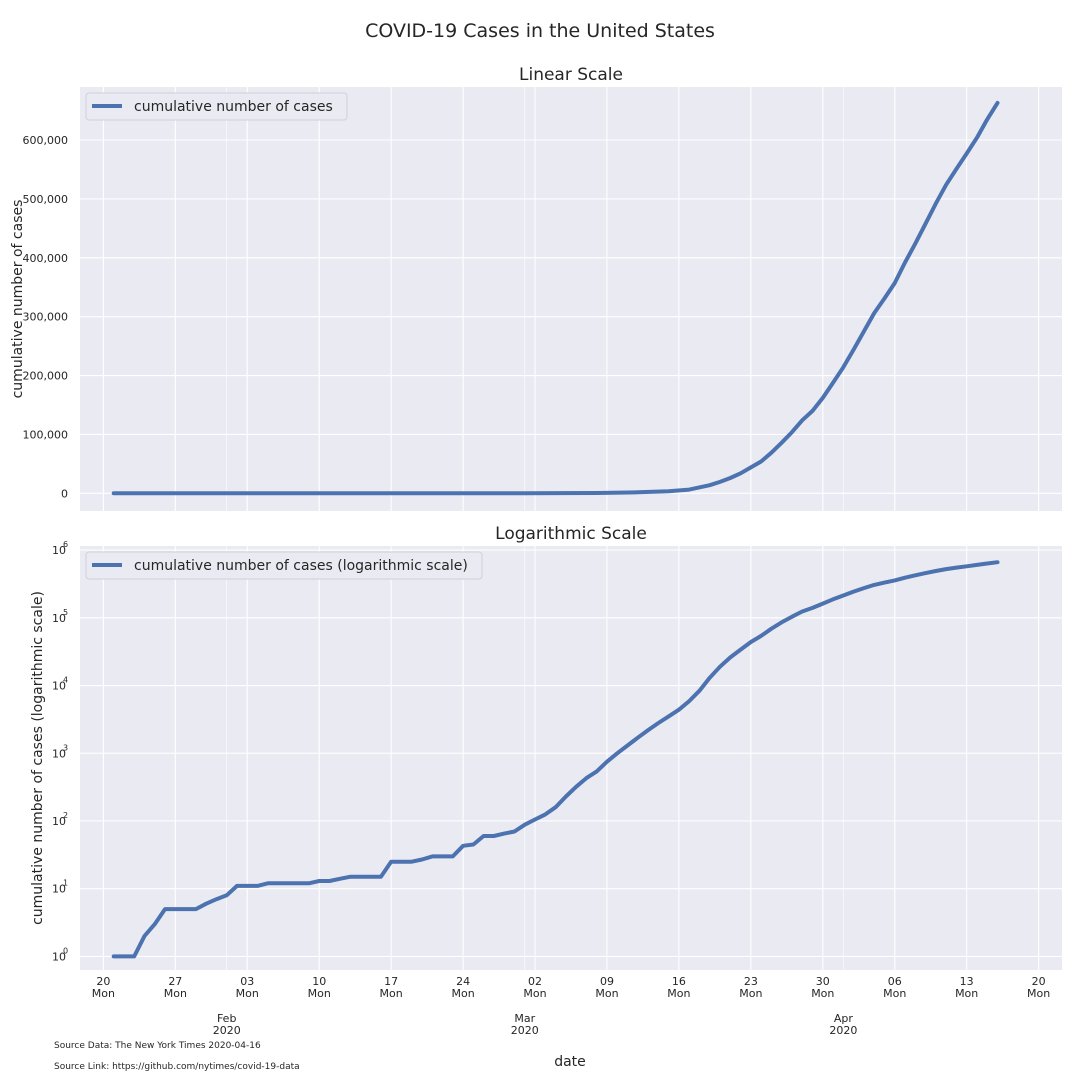 This screenshot has width=1080, height=1080. Describe the element at coordinates (535, 981) in the screenshot. I see `x-tick-day: 02` at that location.